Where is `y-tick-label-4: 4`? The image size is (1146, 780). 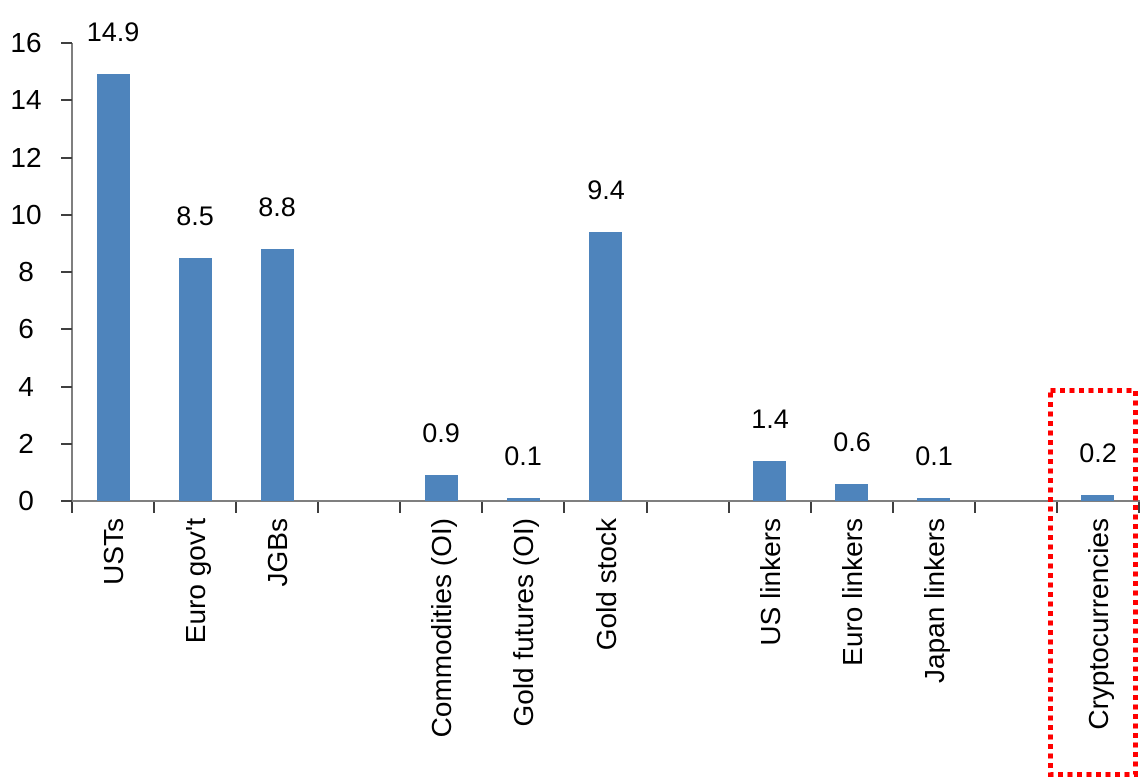 y-tick-label-4: 4 is located at coordinates (26, 386).